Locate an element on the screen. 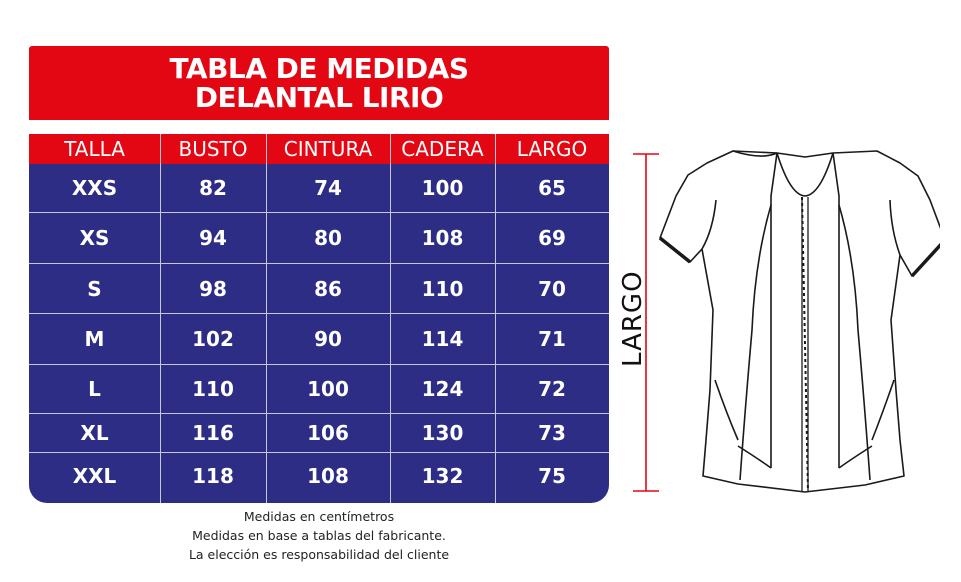 This screenshot has height=582, width=961. cell-largo: 72 is located at coordinates (552, 389).